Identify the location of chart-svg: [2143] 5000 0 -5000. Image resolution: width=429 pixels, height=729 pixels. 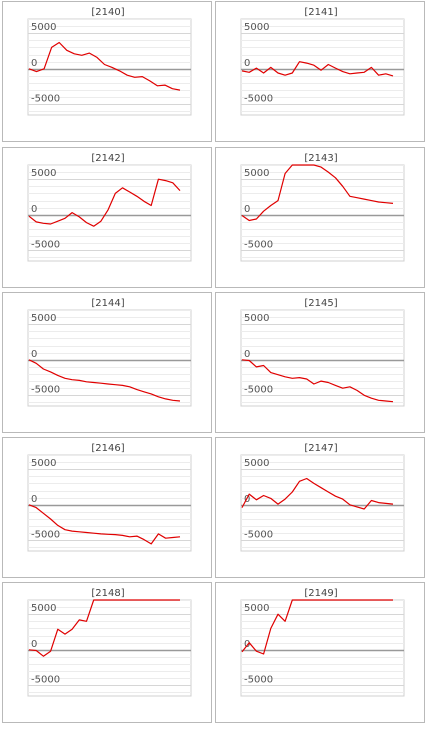
(322, 207).